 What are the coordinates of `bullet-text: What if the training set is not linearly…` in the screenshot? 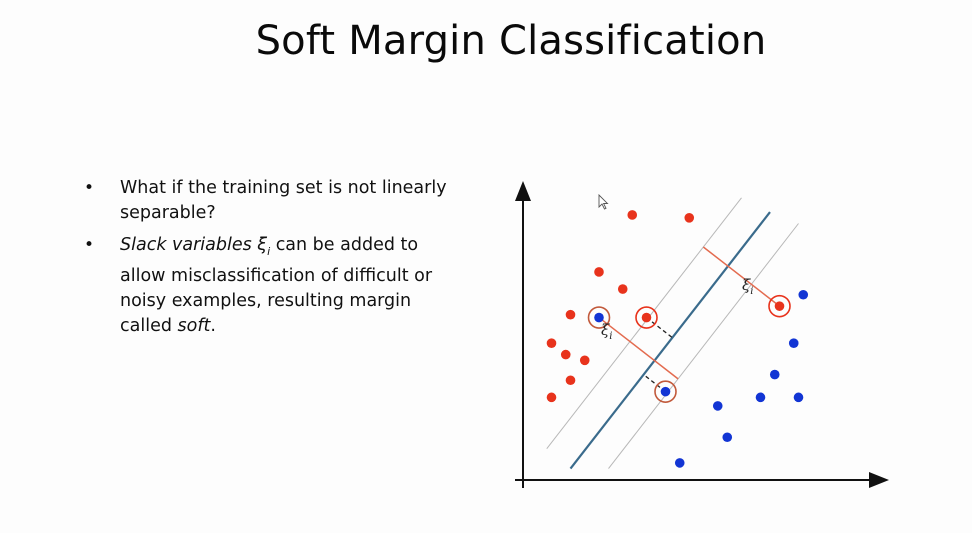 It's located at (283, 200).